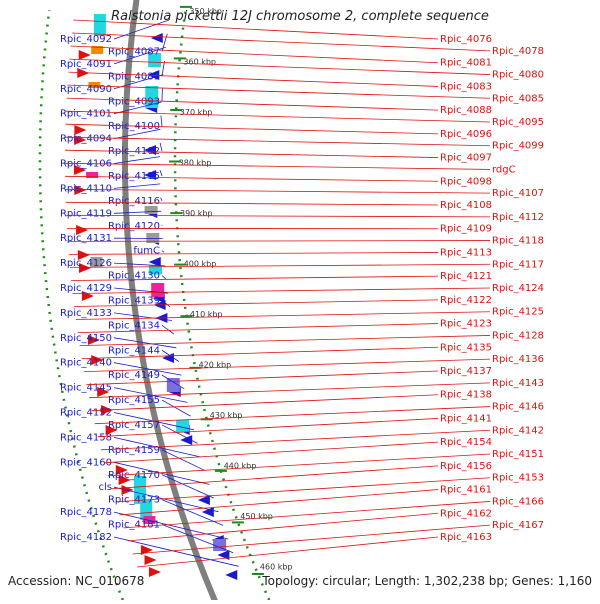 Image resolution: width=600 pixels, height=604 pixels. I want to click on right-gene-label: Rpic_4166, so click(518, 501).